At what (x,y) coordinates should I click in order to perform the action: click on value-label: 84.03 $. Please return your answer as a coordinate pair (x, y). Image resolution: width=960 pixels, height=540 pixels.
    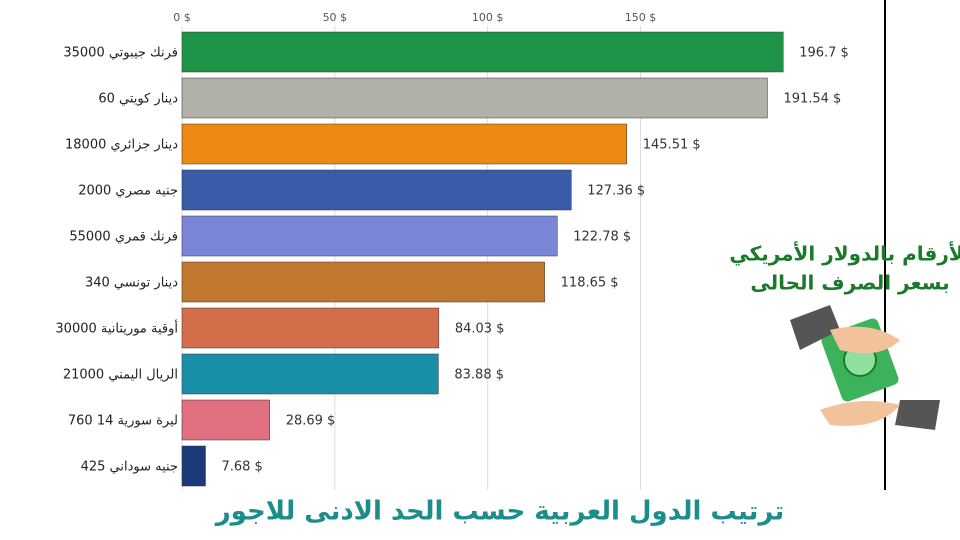
    Looking at the image, I should click on (480, 329).